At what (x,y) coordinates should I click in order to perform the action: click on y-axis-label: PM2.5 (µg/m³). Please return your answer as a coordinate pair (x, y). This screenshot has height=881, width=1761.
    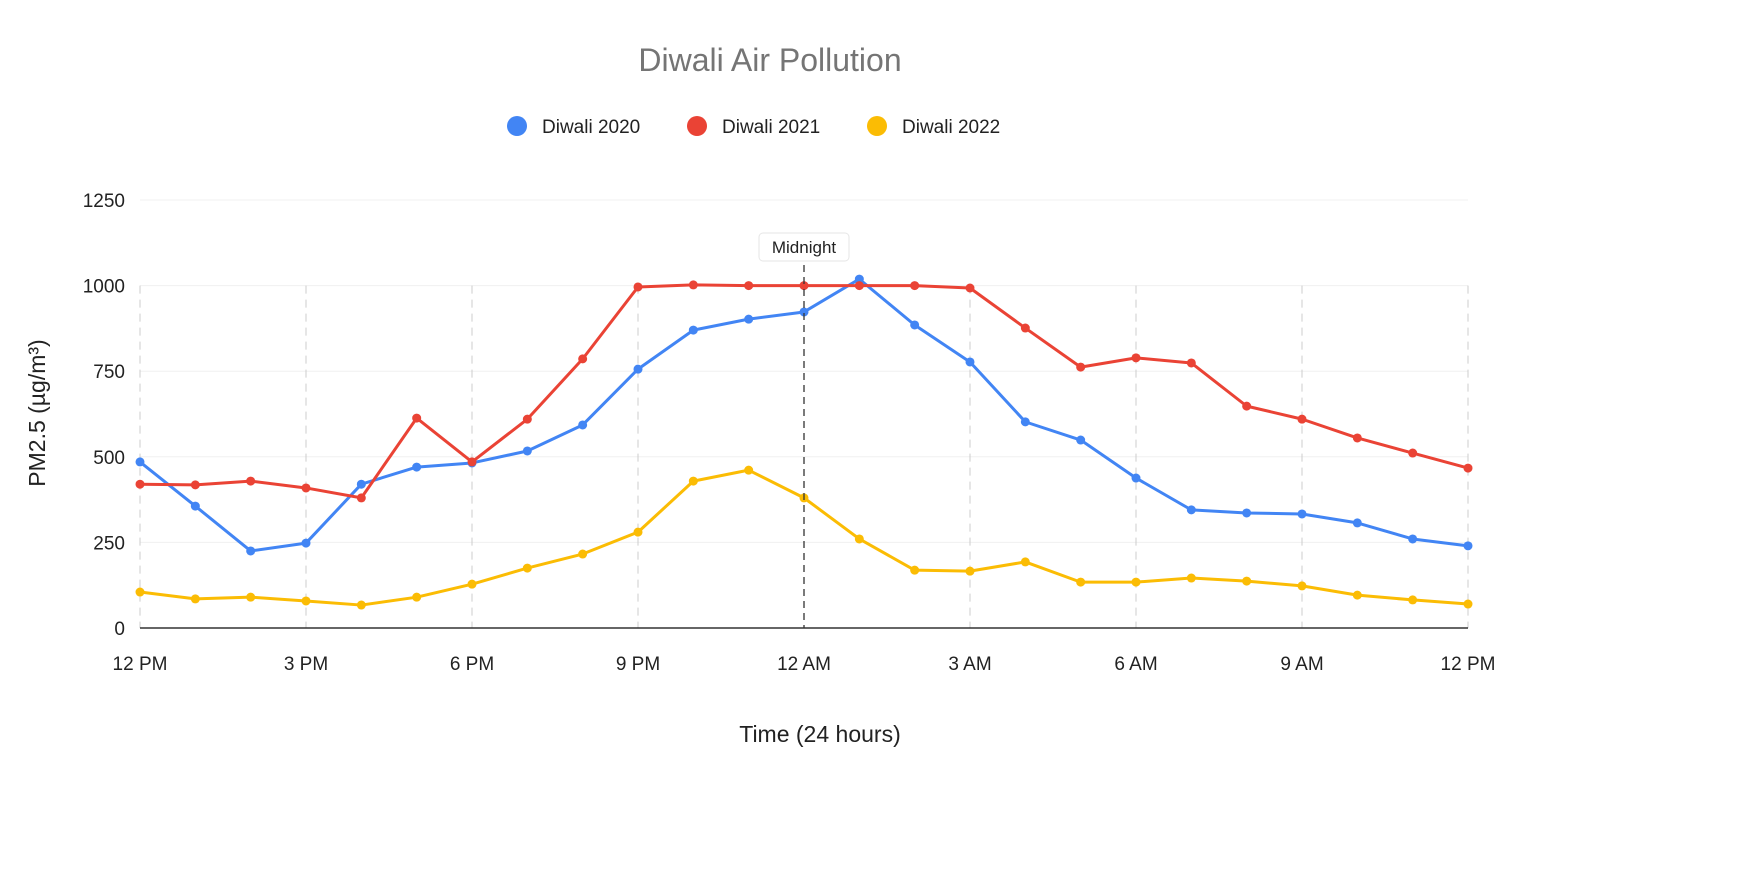
    Looking at the image, I should click on (37, 412).